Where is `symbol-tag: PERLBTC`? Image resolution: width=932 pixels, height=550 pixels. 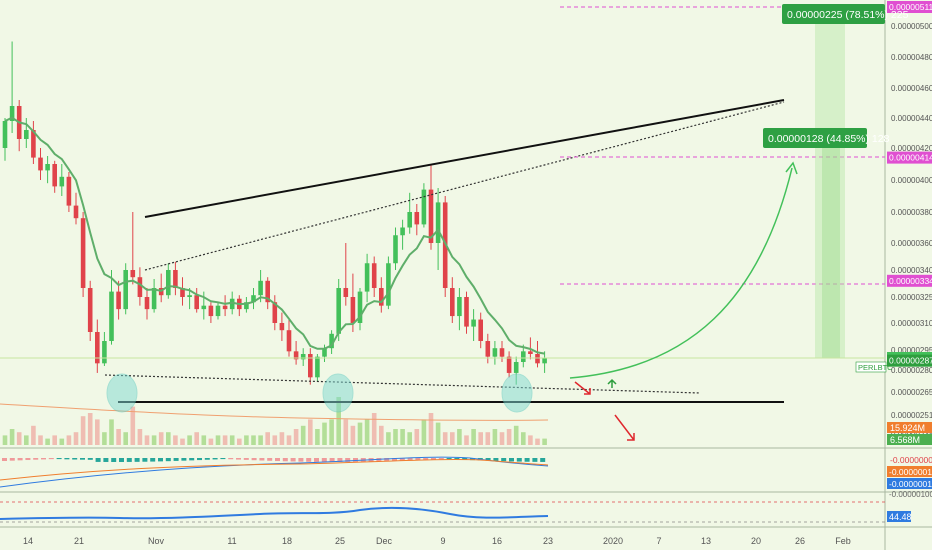
symbol-tag: PERLBTC is located at coordinates (875, 367).